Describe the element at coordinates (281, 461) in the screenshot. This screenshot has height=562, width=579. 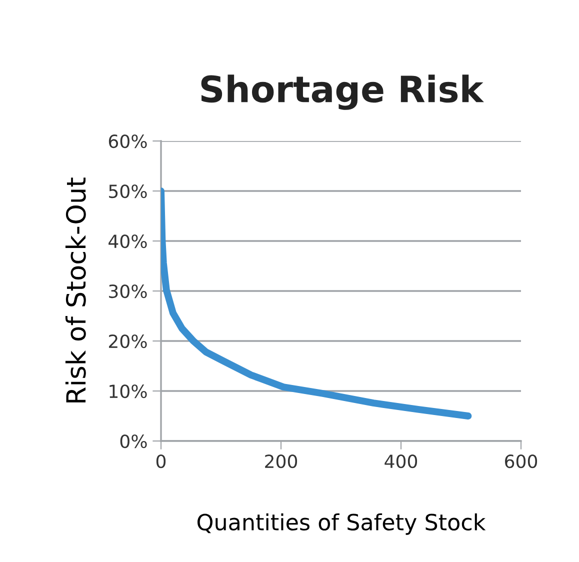
I see `x-tick-label: 200` at that location.